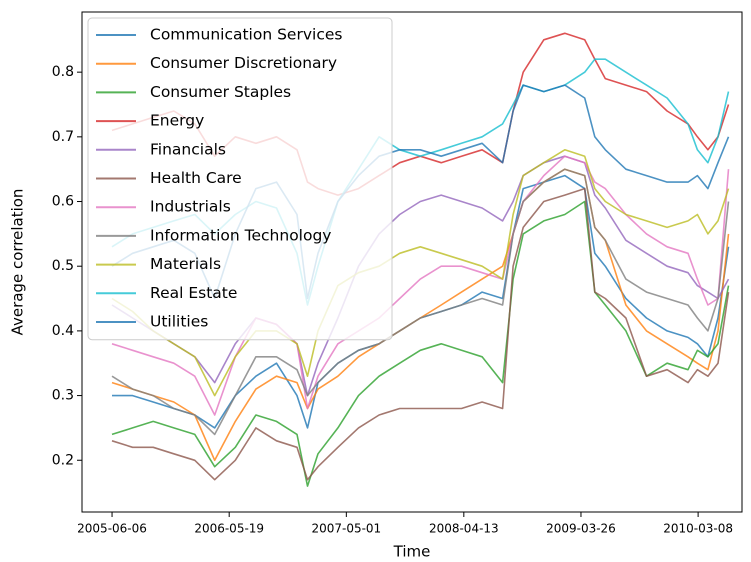 Image resolution: width=751 pixels, height=562 pixels. Describe the element at coordinates (412, 552) in the screenshot. I see `x-axis-label: Time` at that location.